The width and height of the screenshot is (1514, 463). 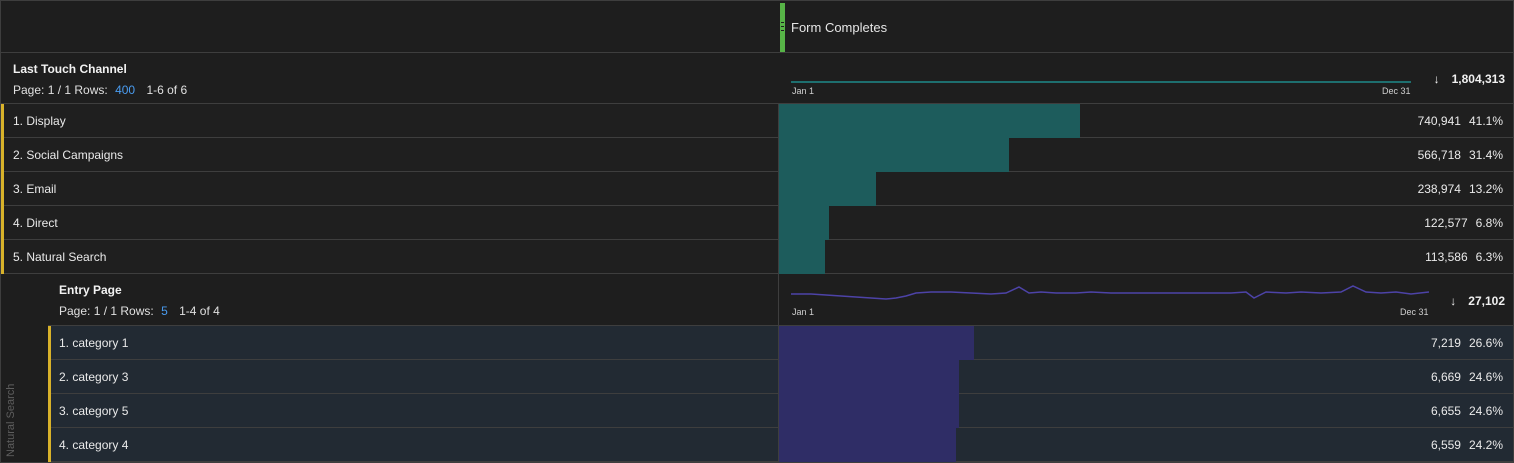 What do you see at coordinates (757, 121) in the screenshot?
I see `table-row: 1. Display 740,941 41.1%` at bounding box center [757, 121].